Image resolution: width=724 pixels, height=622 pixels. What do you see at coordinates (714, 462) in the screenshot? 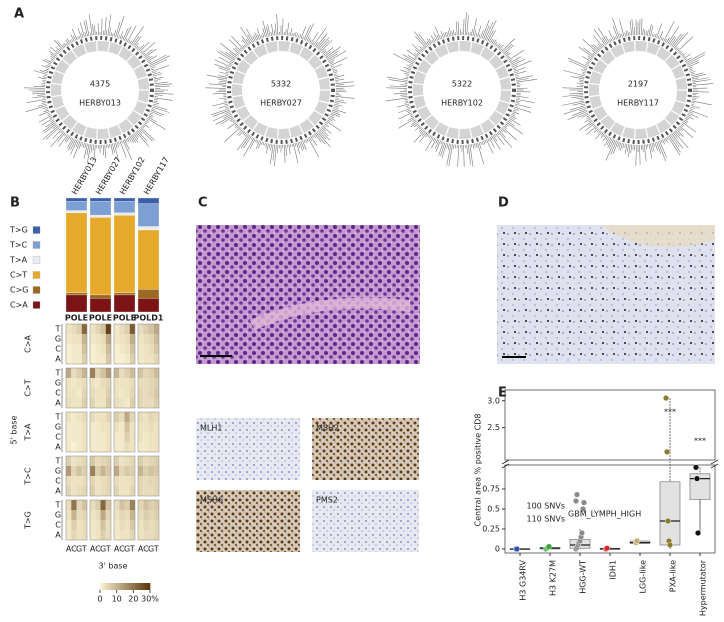
I see `axis-break` at bounding box center [714, 462].